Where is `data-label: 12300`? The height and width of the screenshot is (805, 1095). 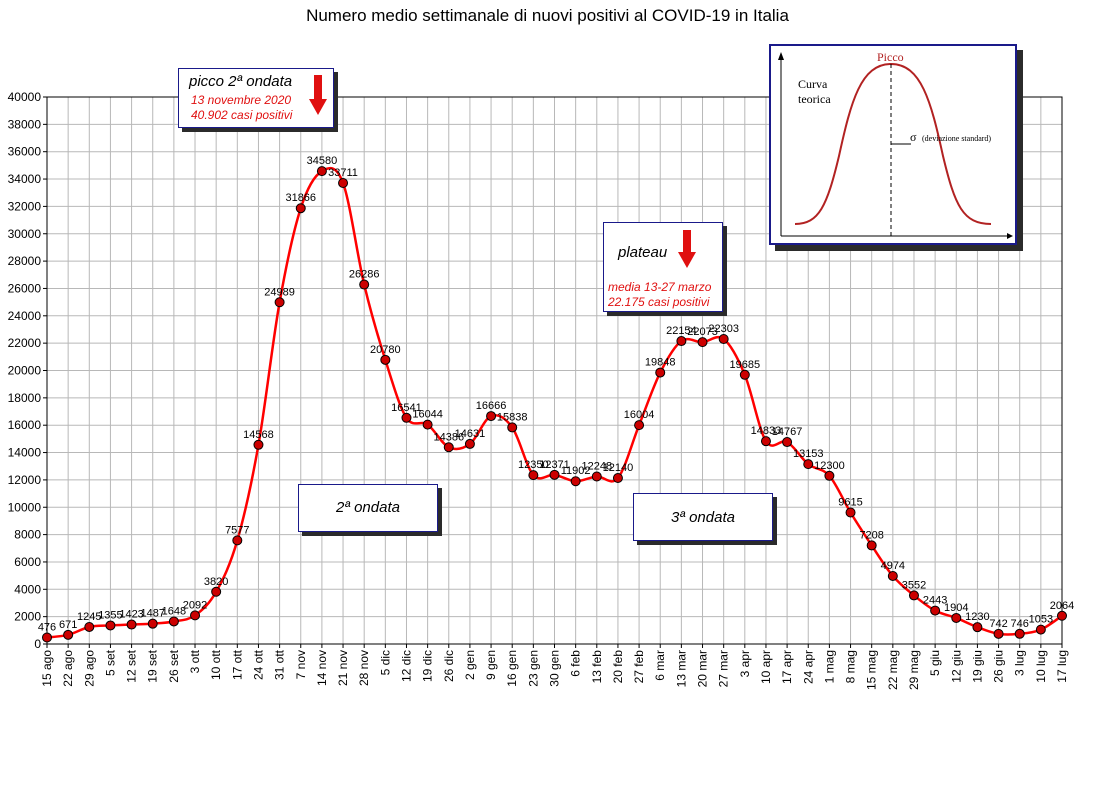
data-label: 12300 is located at coordinates (829, 466).